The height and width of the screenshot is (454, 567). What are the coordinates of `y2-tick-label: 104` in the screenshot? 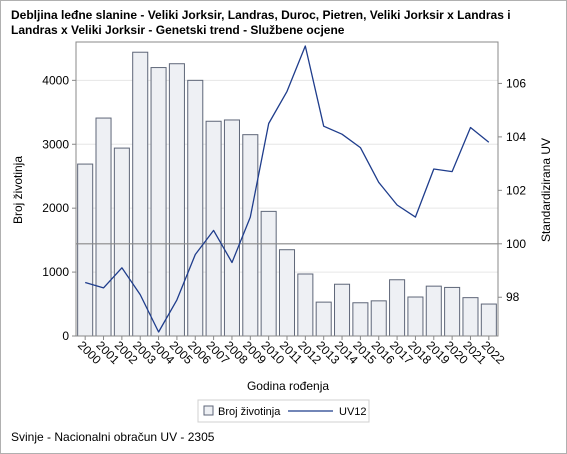 It's located at (516, 137).